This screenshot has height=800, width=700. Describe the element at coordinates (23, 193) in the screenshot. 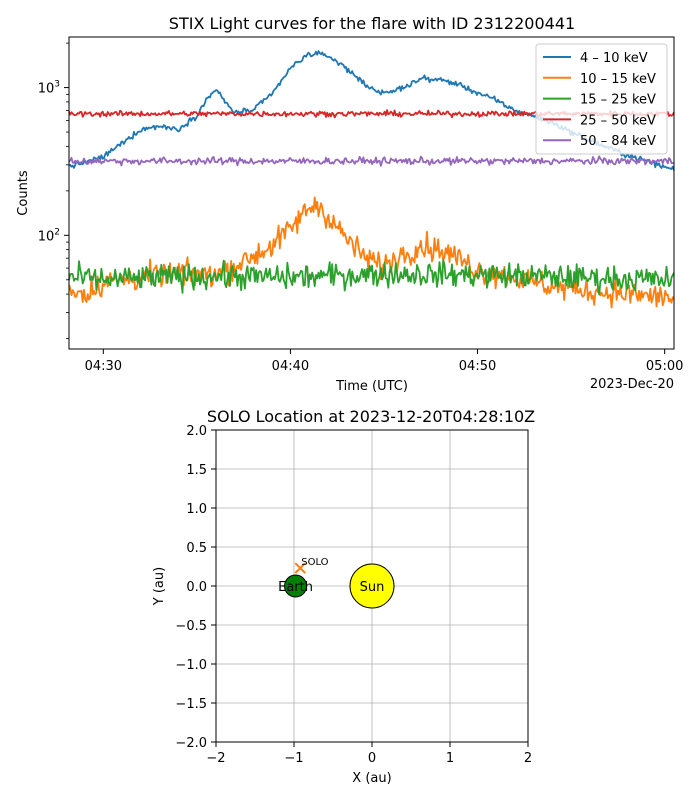

I see `light-curve-y-label: Counts` at that location.